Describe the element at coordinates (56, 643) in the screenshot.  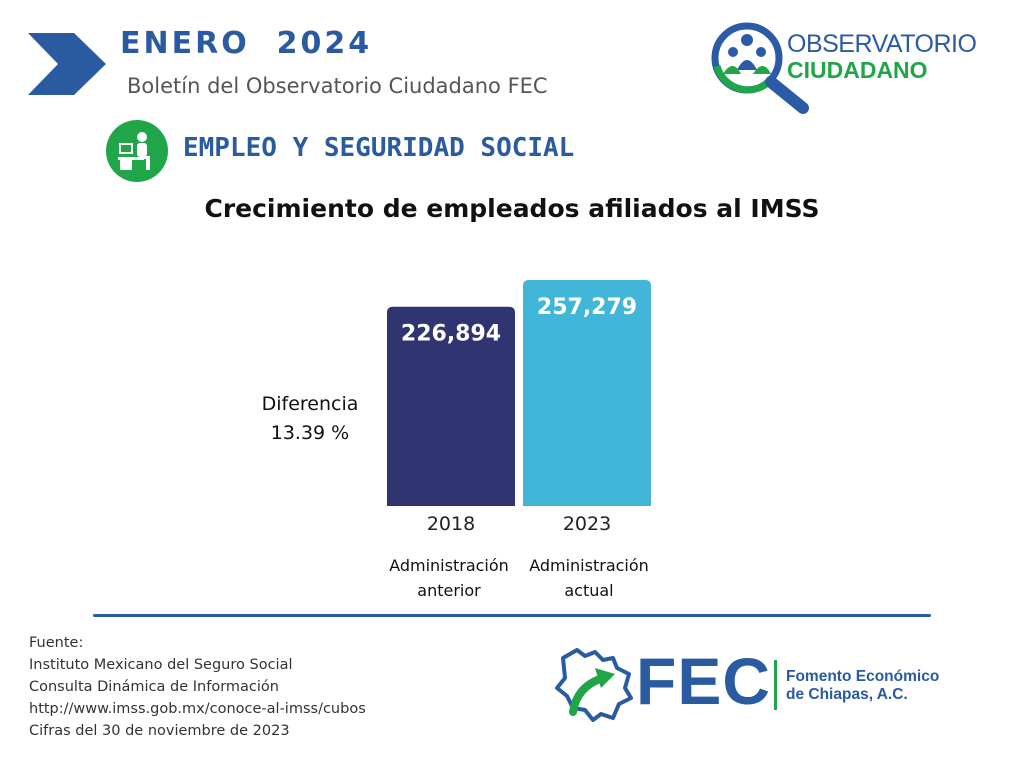
I see `source-line: Fuente:` at that location.